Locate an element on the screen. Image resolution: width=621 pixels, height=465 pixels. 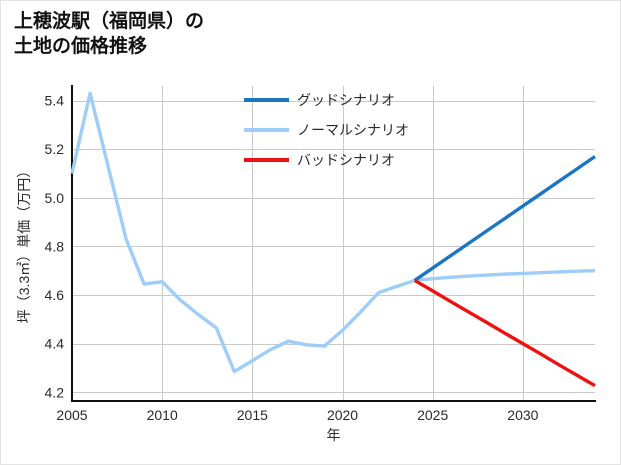
y-tick-label: 4.8 is located at coordinates (55, 246).